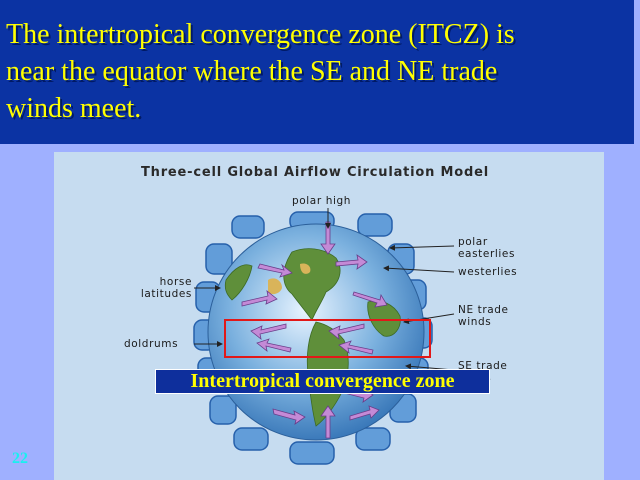  I want to click on continents, so click(312, 337).